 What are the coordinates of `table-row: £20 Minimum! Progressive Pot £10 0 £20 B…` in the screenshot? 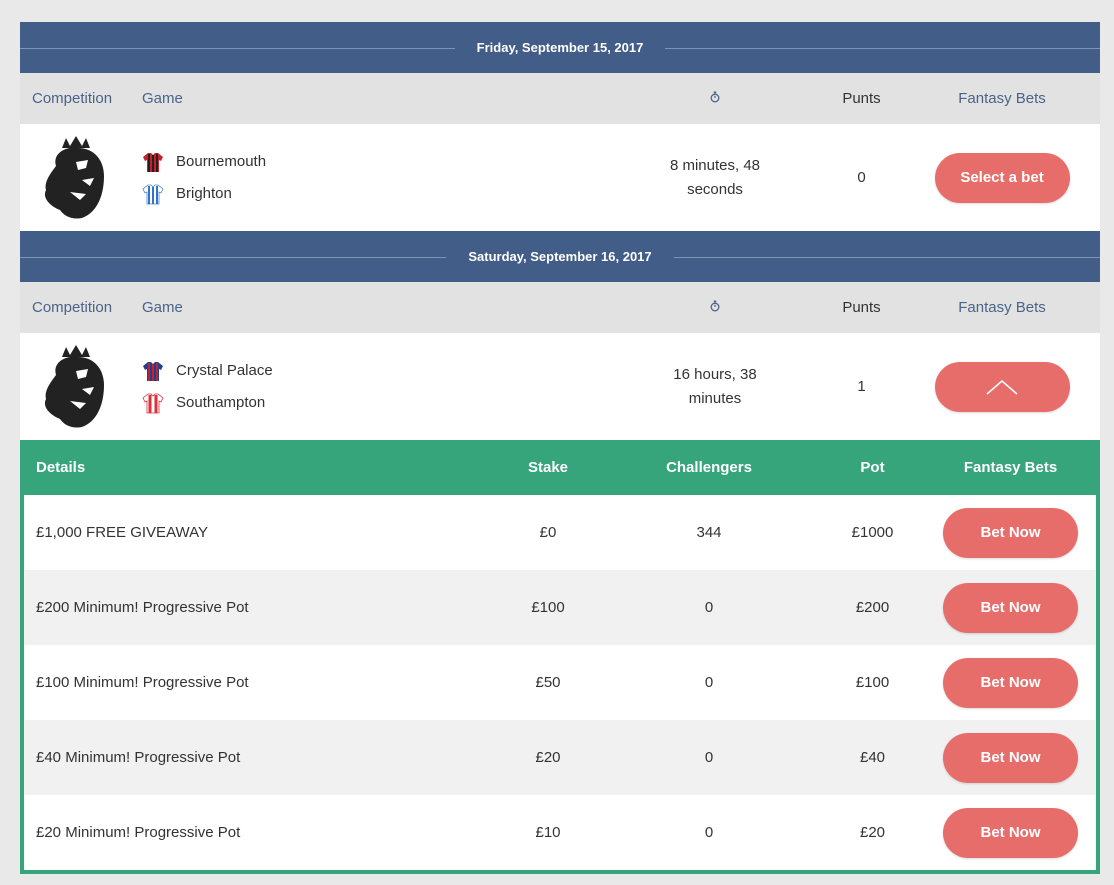 It's located at (560, 832).